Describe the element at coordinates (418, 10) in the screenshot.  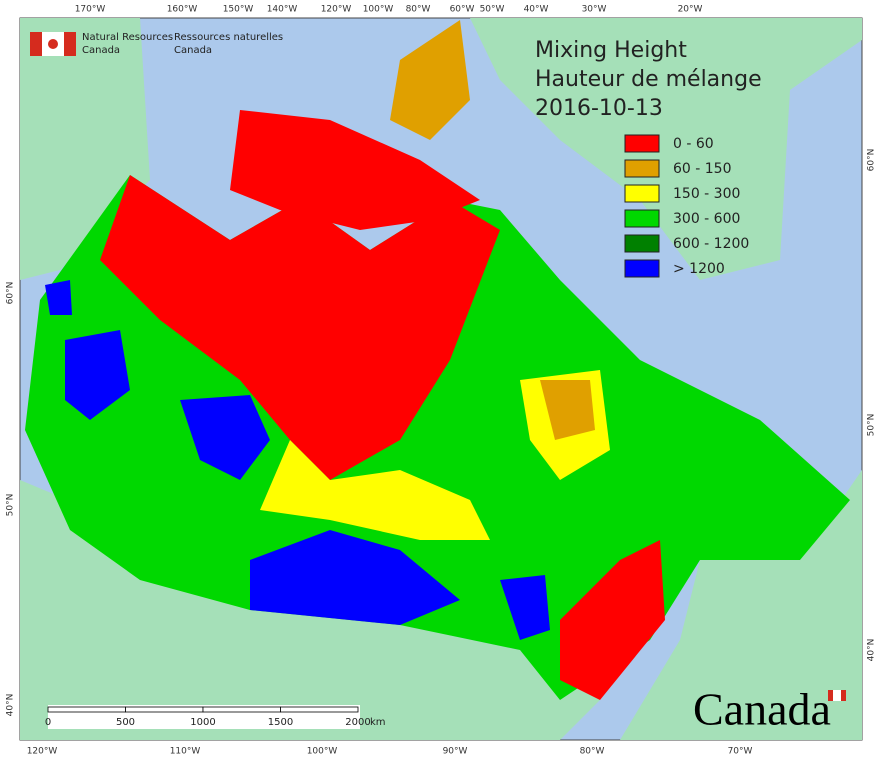
I see `top-label: 80°W` at that location.